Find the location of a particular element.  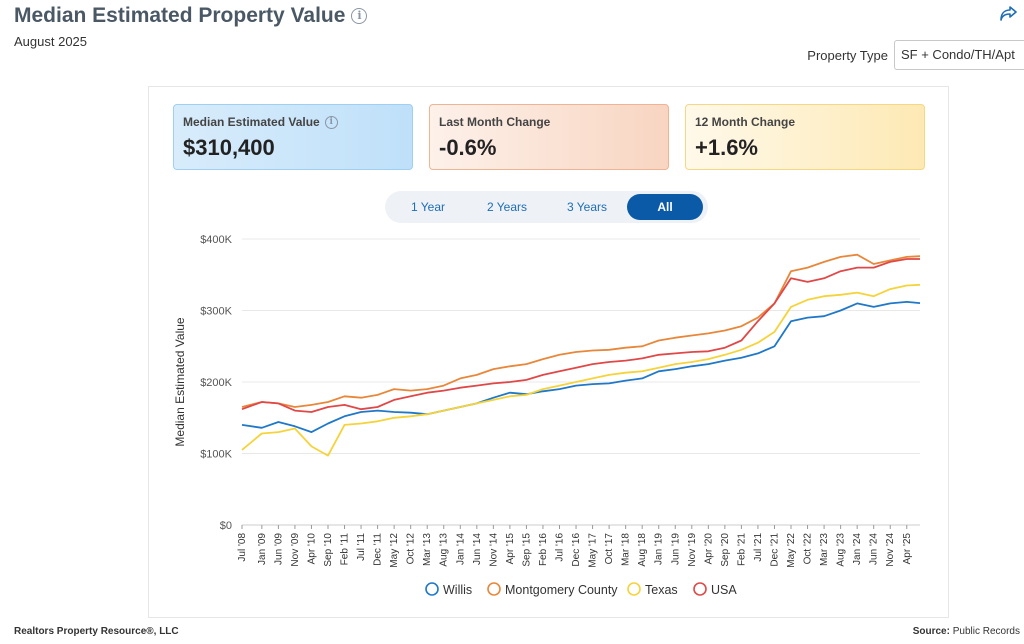

property-type-label: Property Type is located at coordinates (847, 55).